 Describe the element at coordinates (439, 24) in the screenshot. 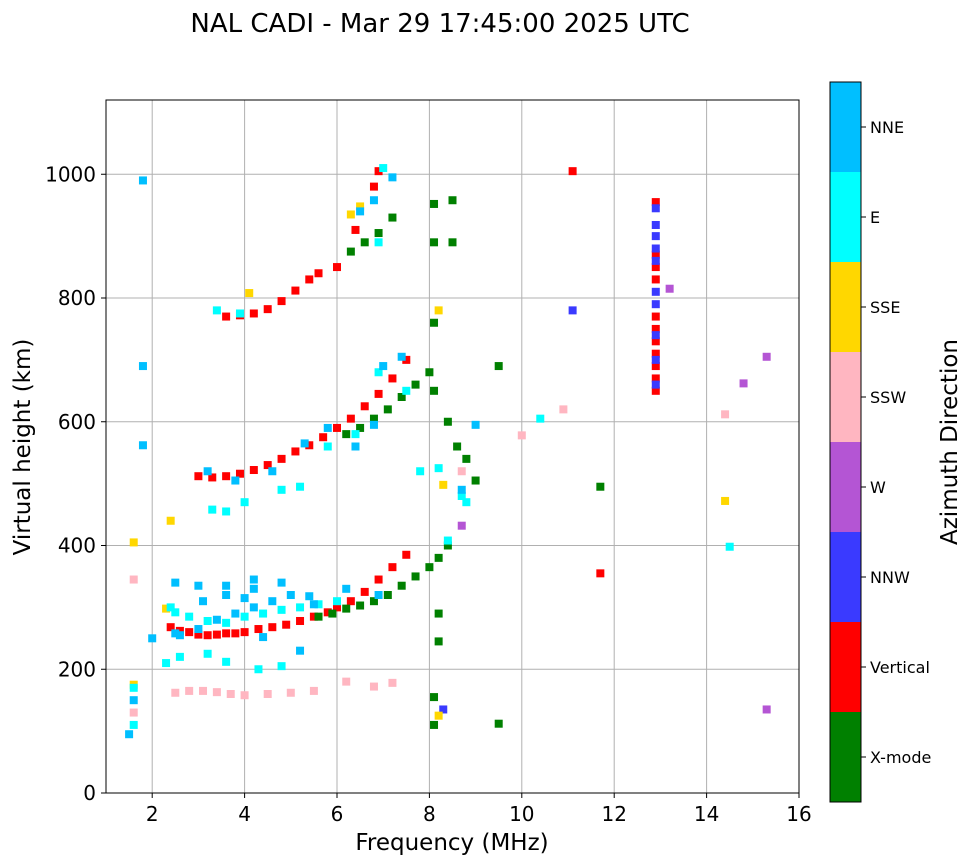

I see `chart-title: NAL CADI - Mar 29 17:45:00 2025 UTC` at that location.